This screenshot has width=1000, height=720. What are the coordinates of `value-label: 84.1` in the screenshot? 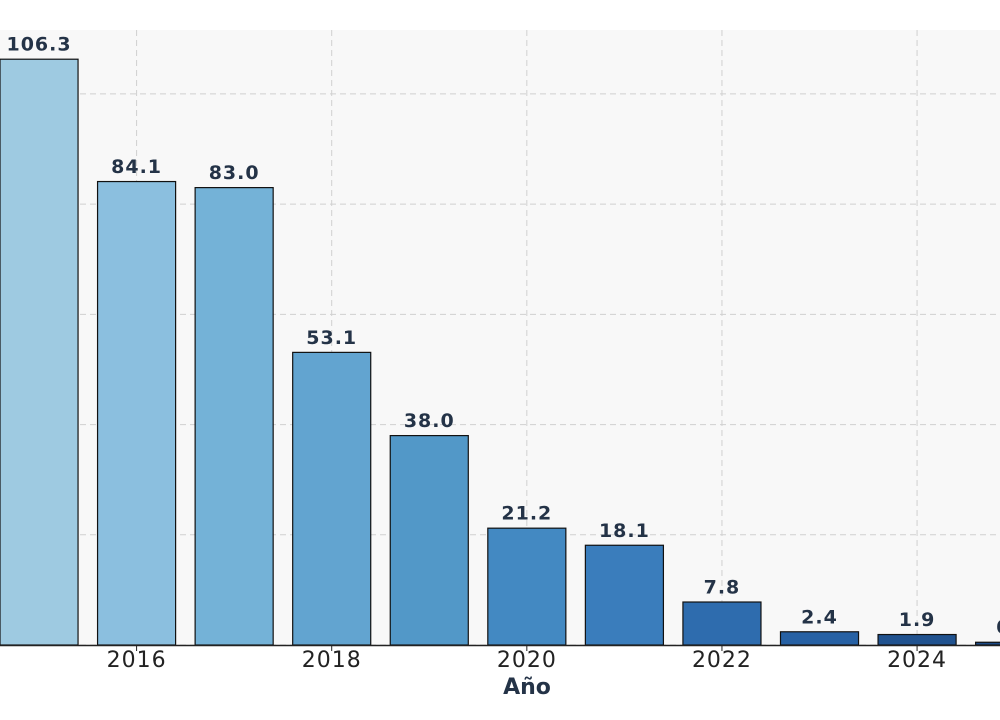 It's located at (136, 167).